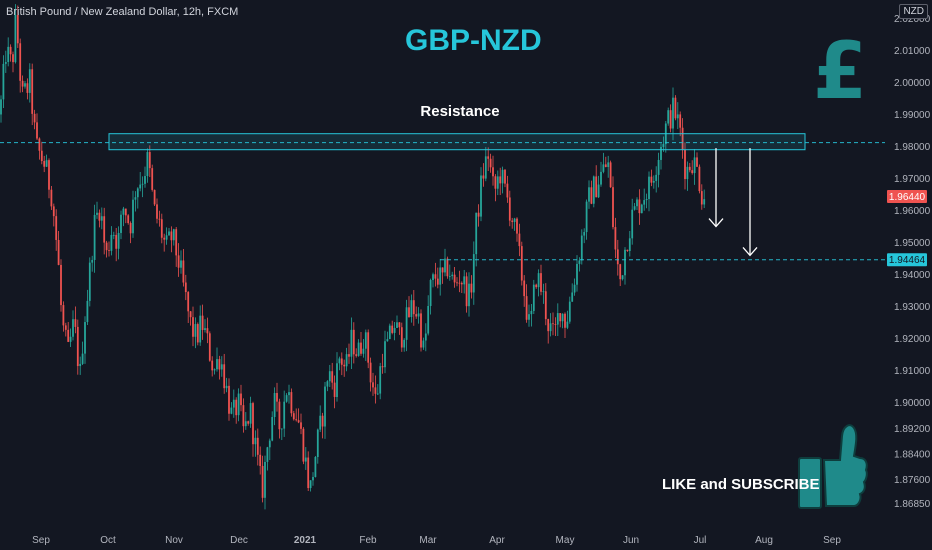 The image size is (932, 550). Describe the element at coordinates (436, 540) in the screenshot. I see `time-axis: Sep Oct Nov Dec 2021 Feb Mar Apr May Jun Jul Aug Sep` at that location.